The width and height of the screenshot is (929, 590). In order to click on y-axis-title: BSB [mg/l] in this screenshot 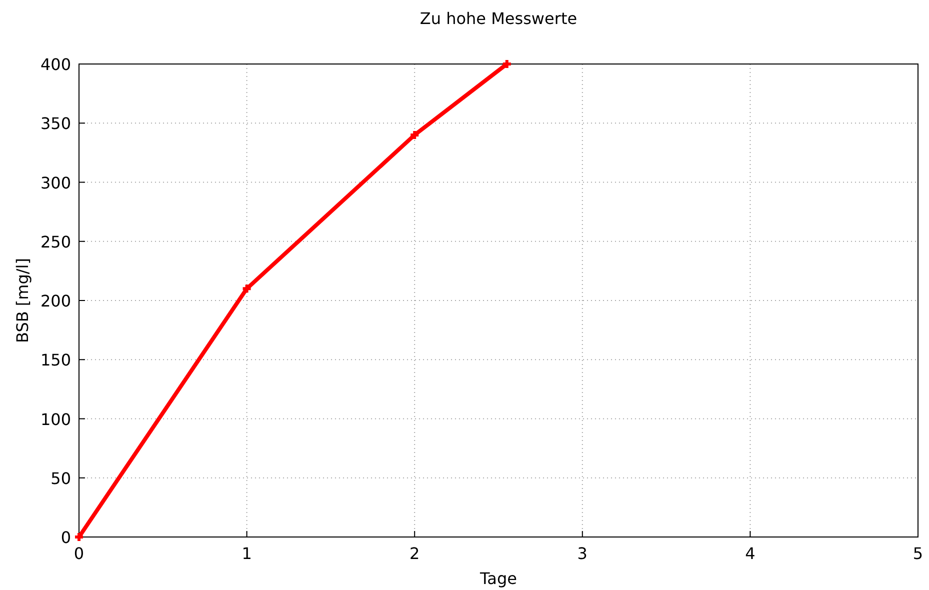, I will do `click(22, 300)`.